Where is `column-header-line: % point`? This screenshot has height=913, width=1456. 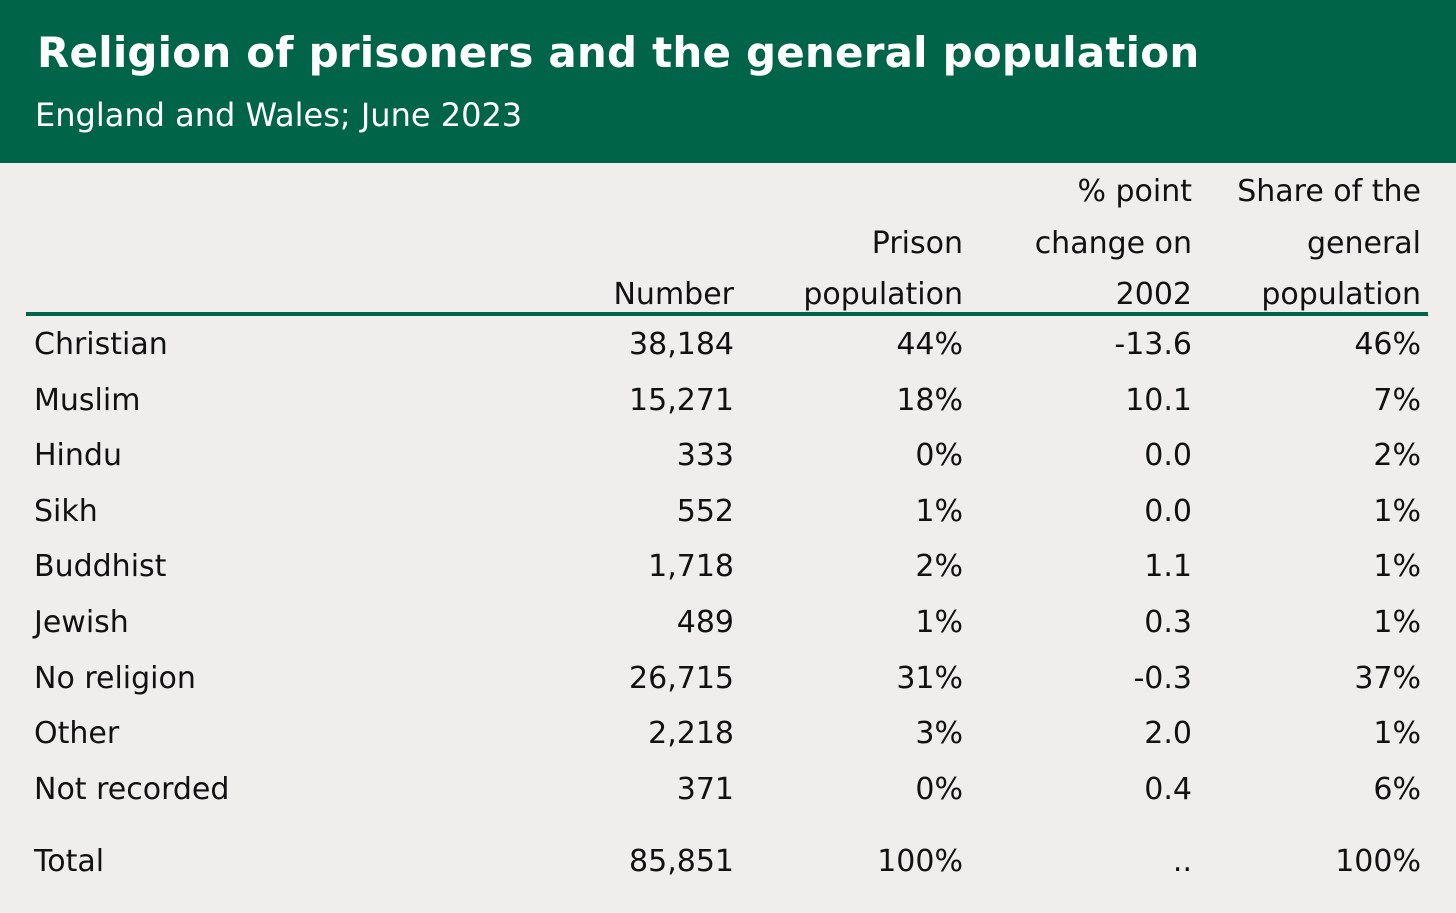 column-header-line: % point is located at coordinates (1134, 191).